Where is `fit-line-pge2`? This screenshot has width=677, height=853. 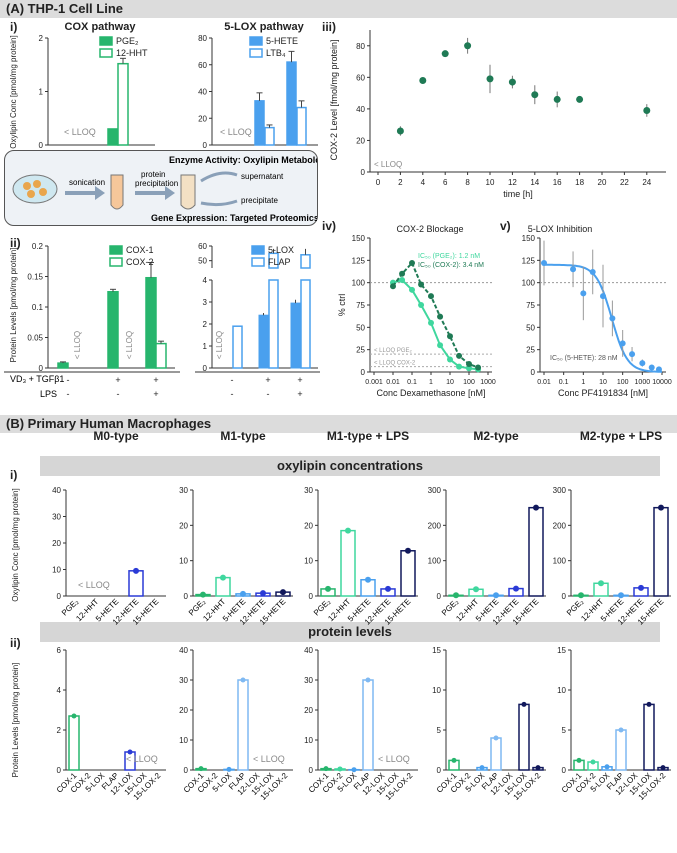
fit-line-pge2 is located at coordinates (435, 324).